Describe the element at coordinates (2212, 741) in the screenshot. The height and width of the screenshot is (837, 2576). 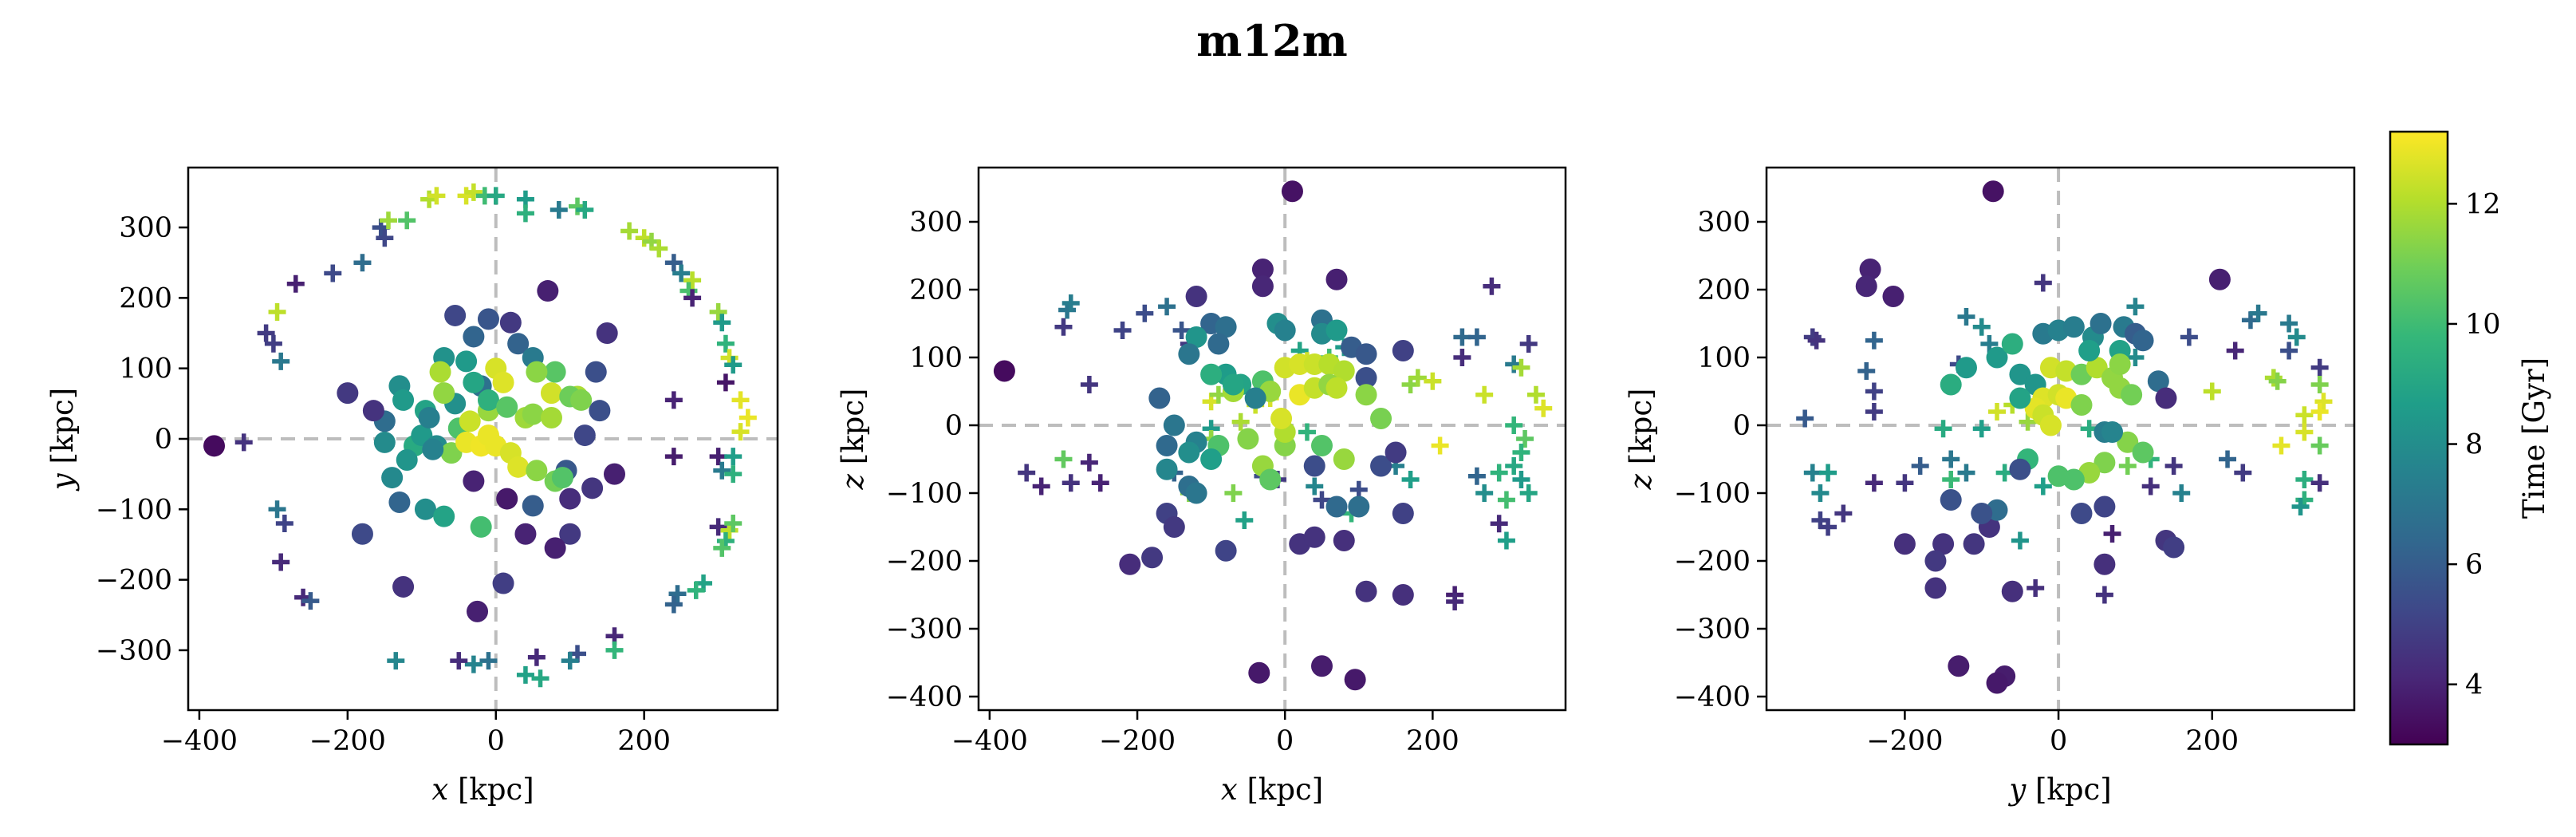
I see `x-tick-label: 200` at that location.